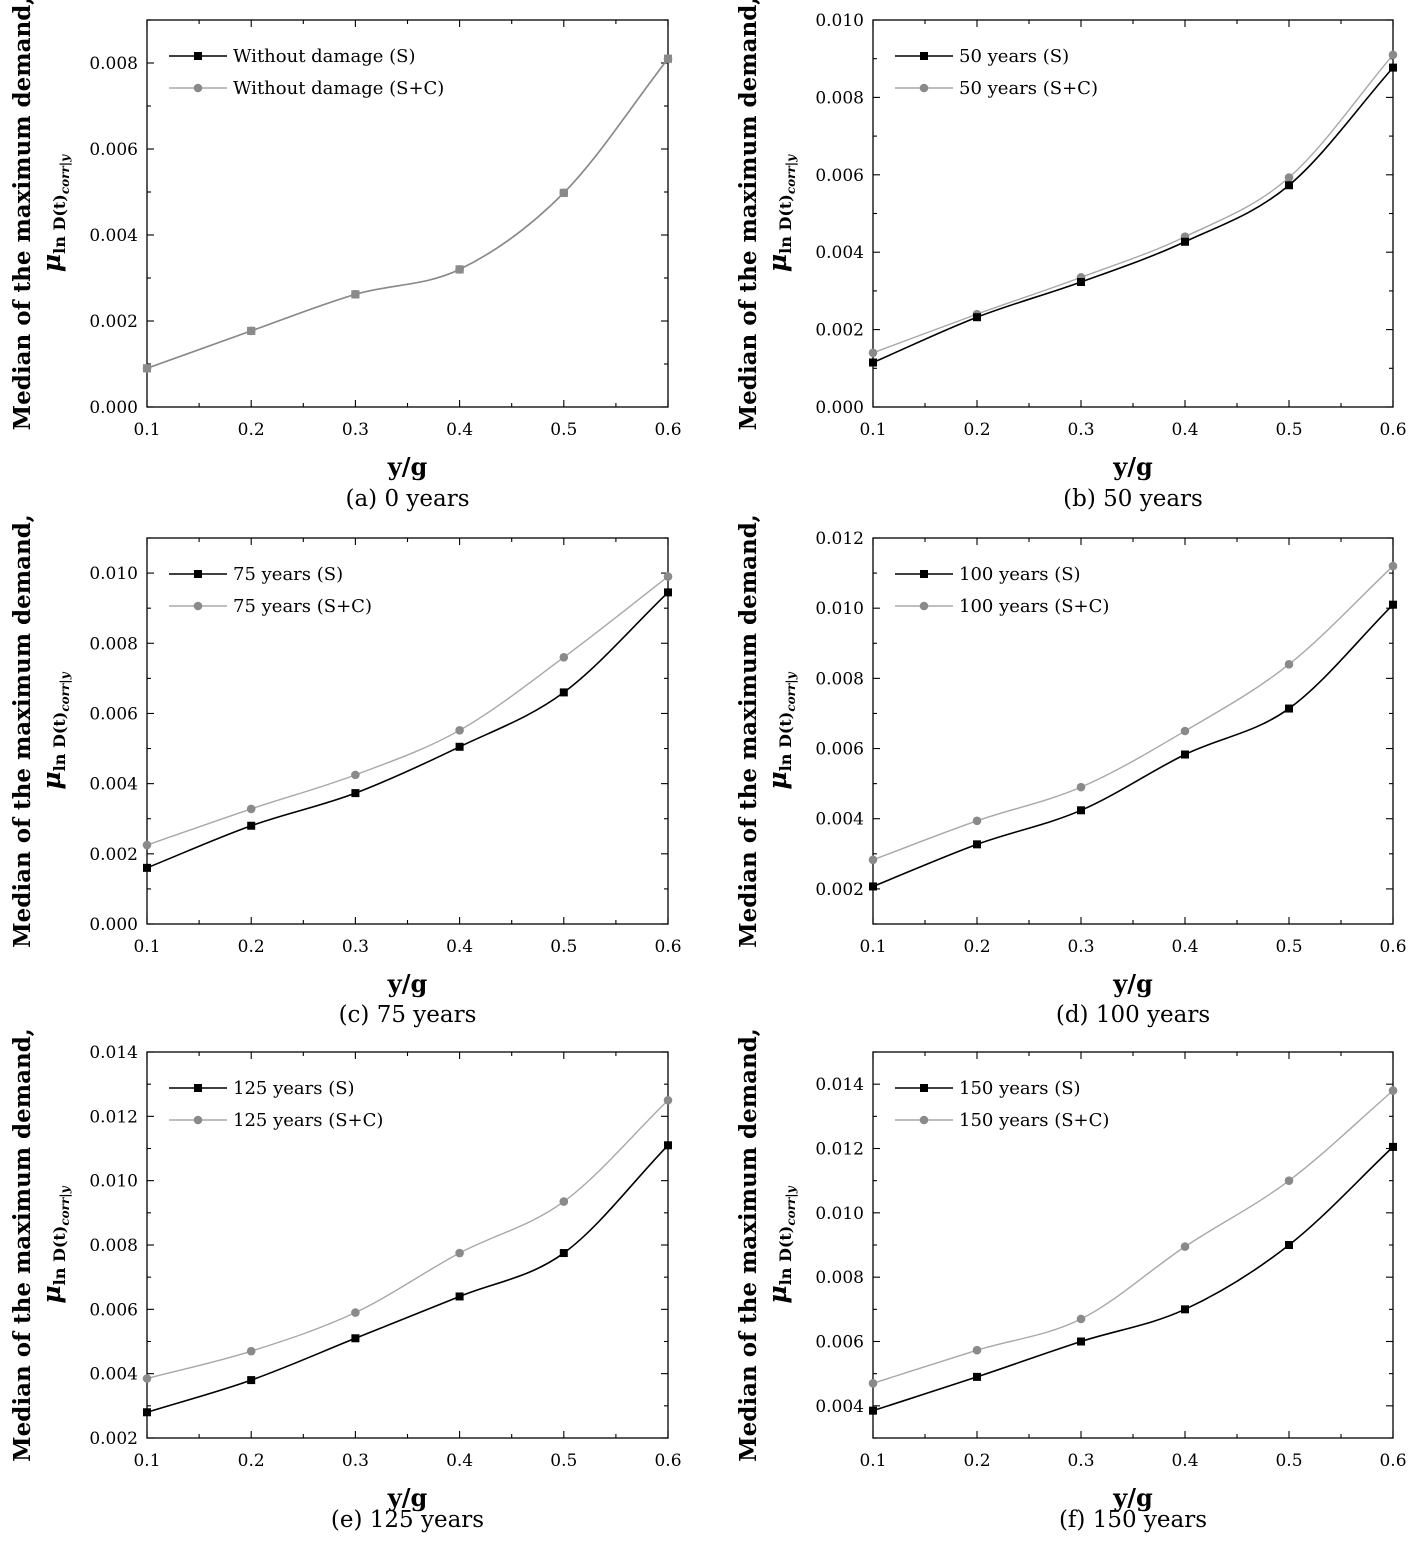  I want to click on legend-label-s-plus-c: 125 years (S+C), so click(308, 1120).